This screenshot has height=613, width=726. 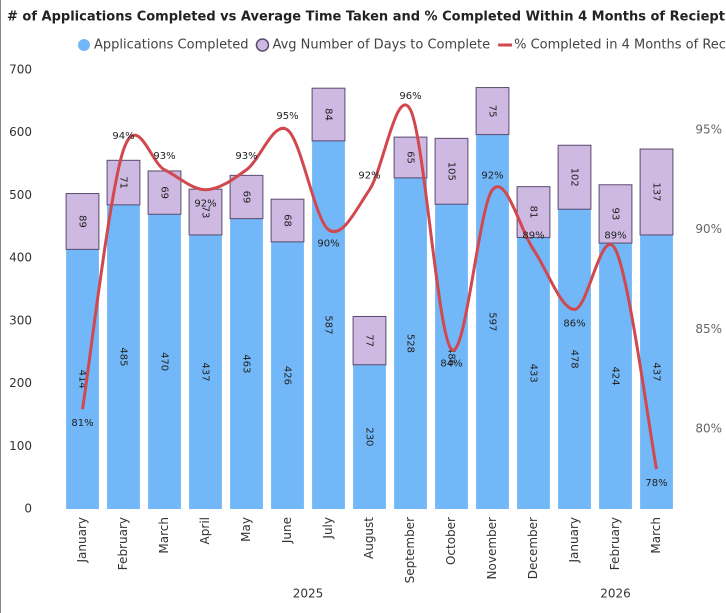 I want to click on data-label: 77, so click(x=369, y=340).